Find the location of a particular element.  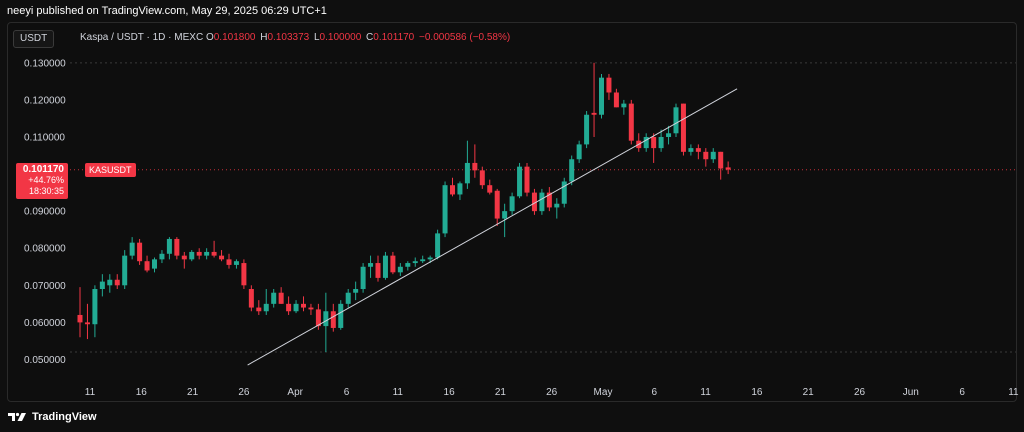

footer-brand: TradingView is located at coordinates (52, 417).